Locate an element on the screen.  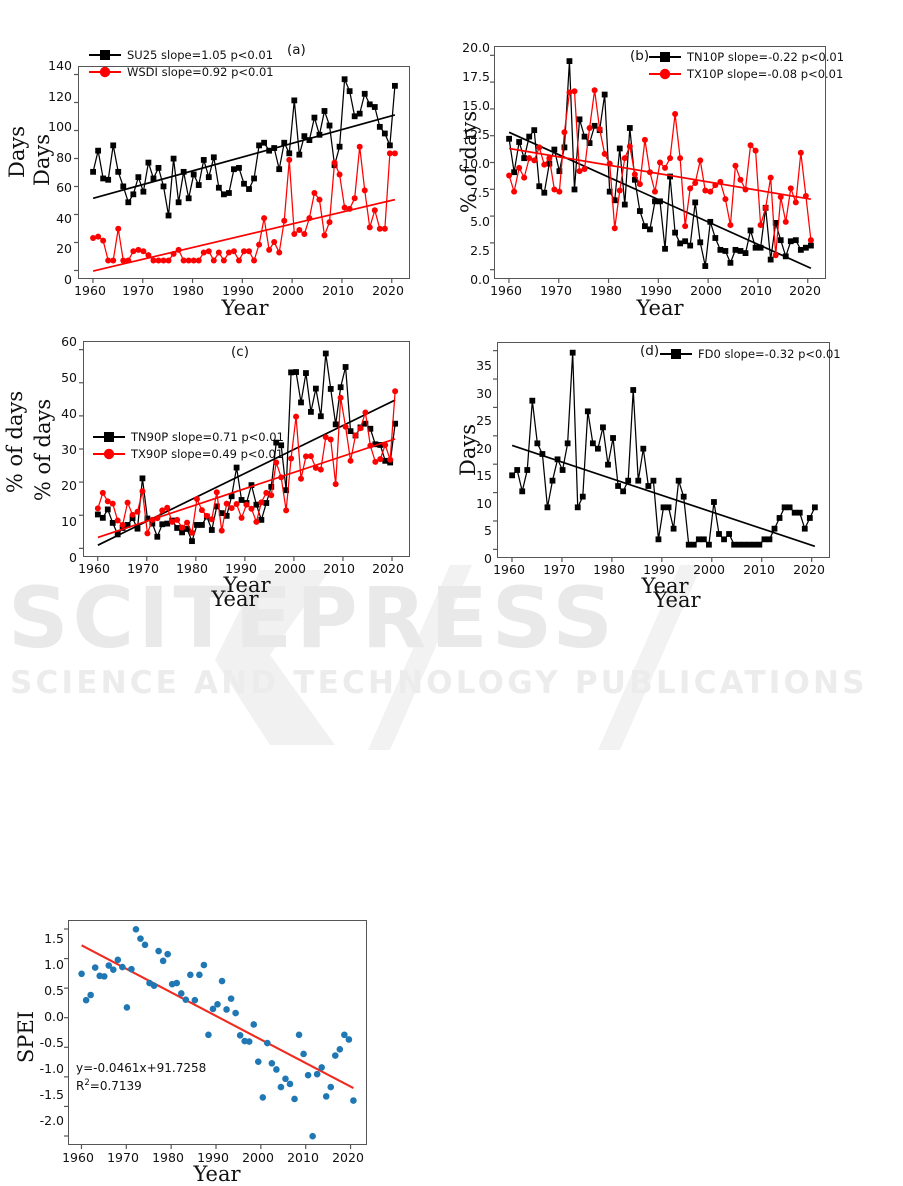
panel-spei-xtick-2: 1980 is located at coordinates (168, 1157).